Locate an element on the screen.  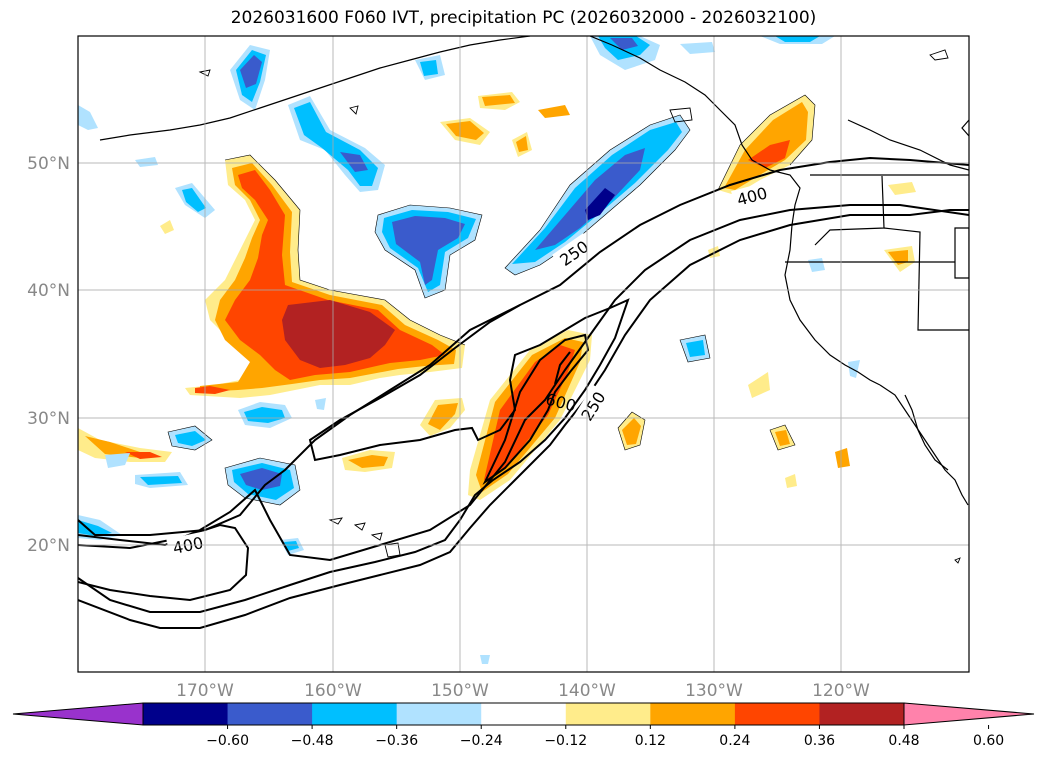
lat-axis: 50°N 40°N 30°N 20°N is located at coordinates (48, 355).